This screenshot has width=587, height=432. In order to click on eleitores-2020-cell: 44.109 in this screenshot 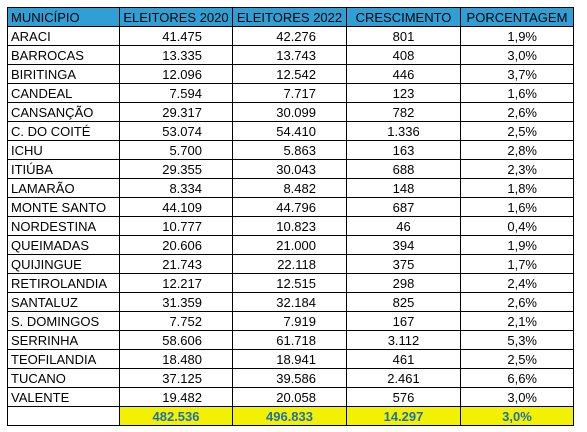, I will do `click(176, 207)`.